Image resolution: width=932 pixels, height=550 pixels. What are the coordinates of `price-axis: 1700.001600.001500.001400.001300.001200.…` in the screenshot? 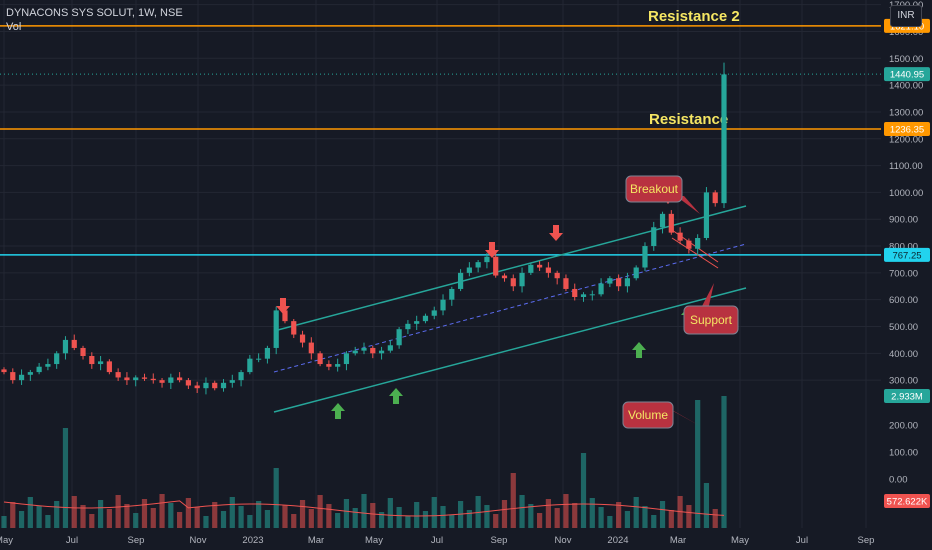 It's located at (906, 275).